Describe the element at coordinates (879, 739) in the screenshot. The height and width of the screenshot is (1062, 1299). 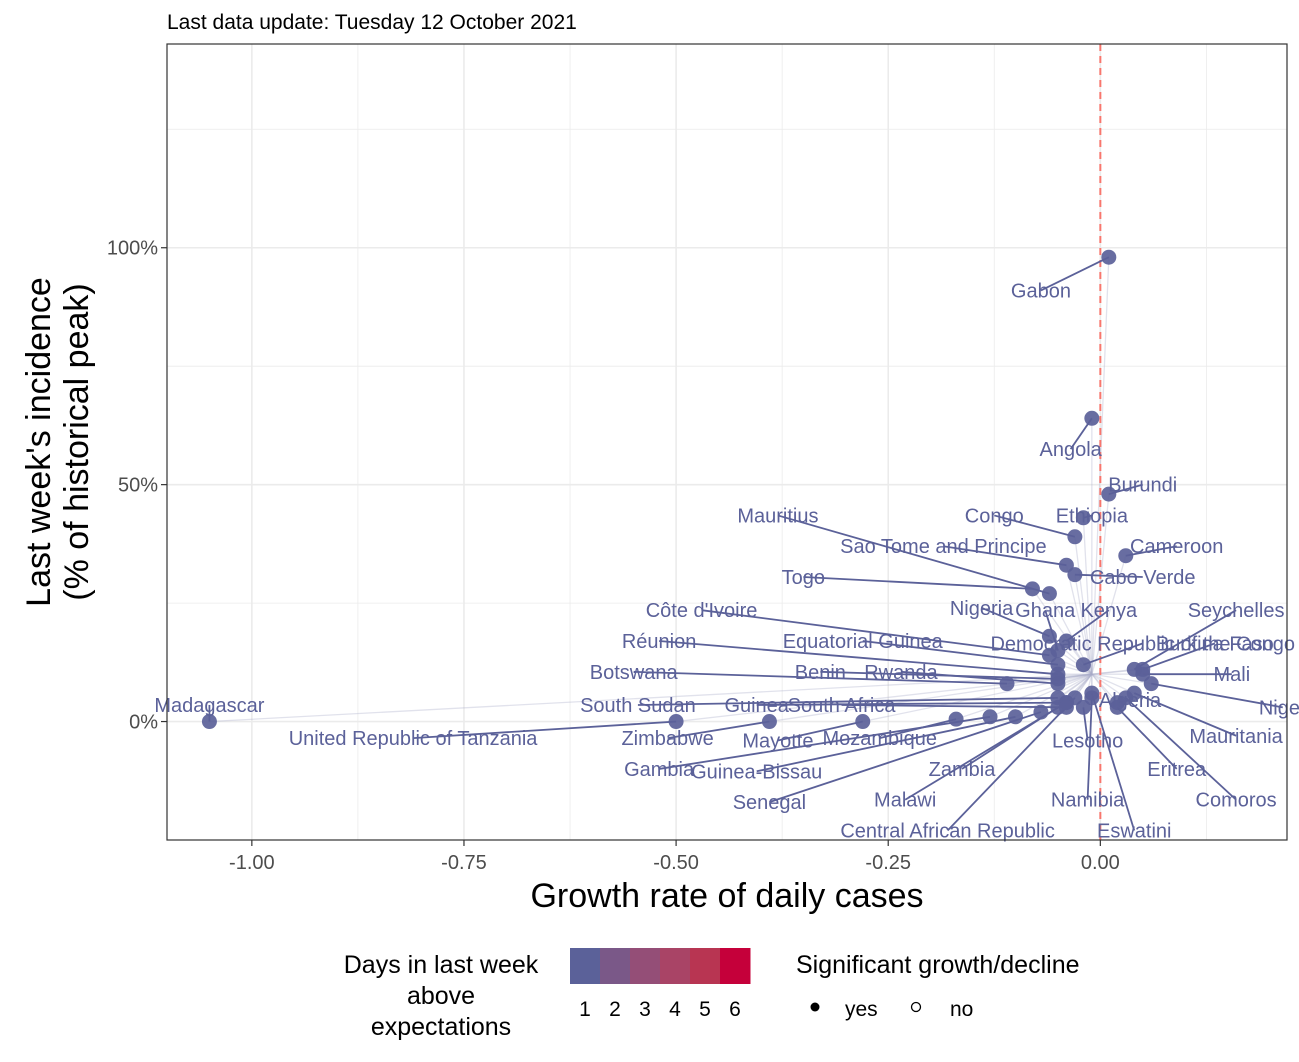
I see `country-label: Mozambique` at that location.